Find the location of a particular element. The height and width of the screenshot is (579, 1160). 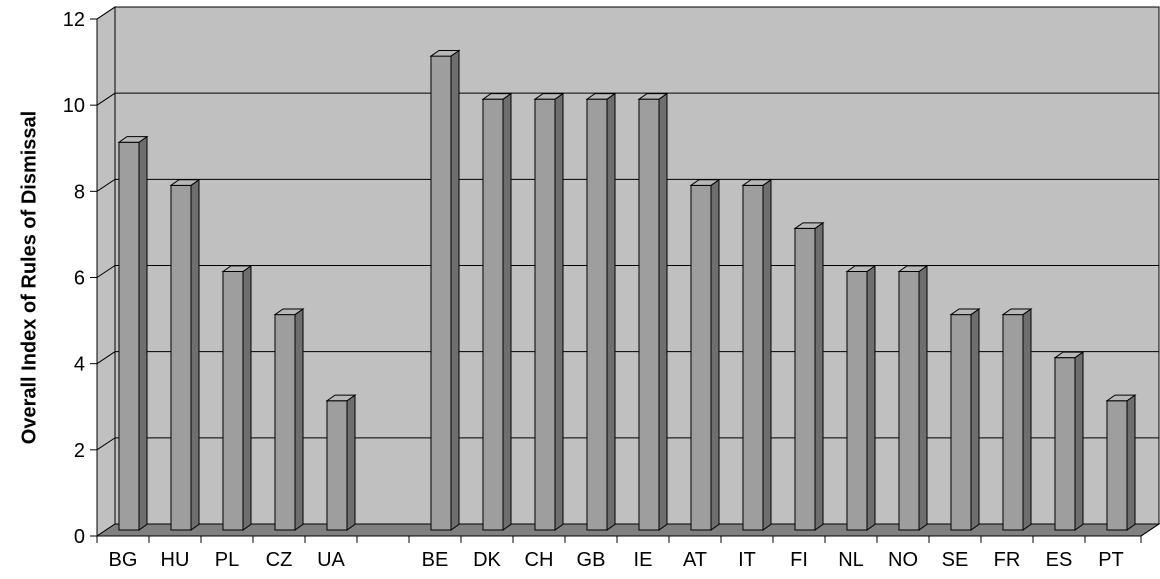

bar-BG is located at coordinates (133, 333).